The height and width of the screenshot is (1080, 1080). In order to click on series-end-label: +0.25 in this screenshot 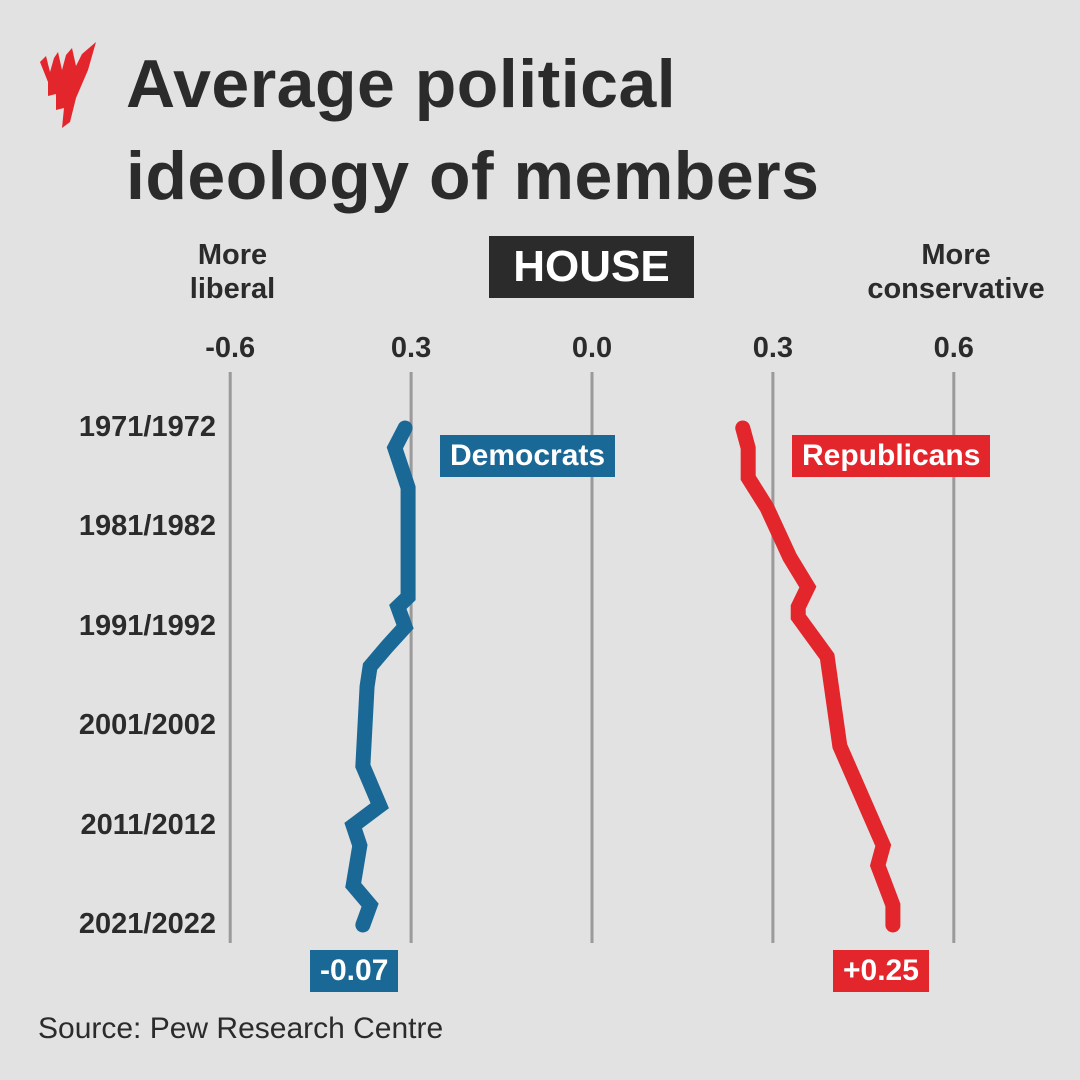, I will do `click(881, 971)`.